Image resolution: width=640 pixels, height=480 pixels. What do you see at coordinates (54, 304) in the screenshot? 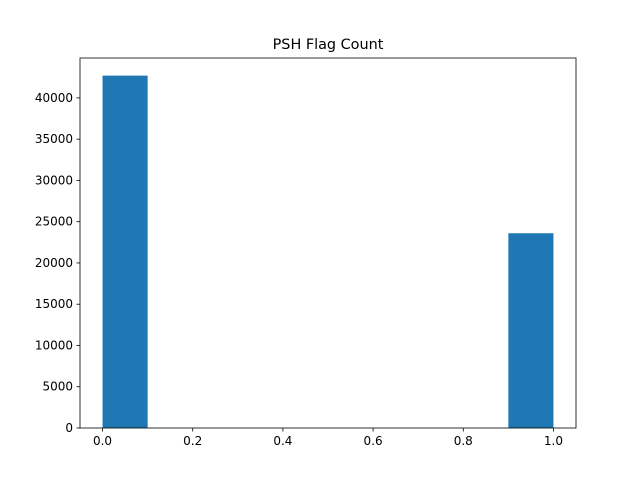
I see `y-tick-label: 15000` at bounding box center [54, 304].